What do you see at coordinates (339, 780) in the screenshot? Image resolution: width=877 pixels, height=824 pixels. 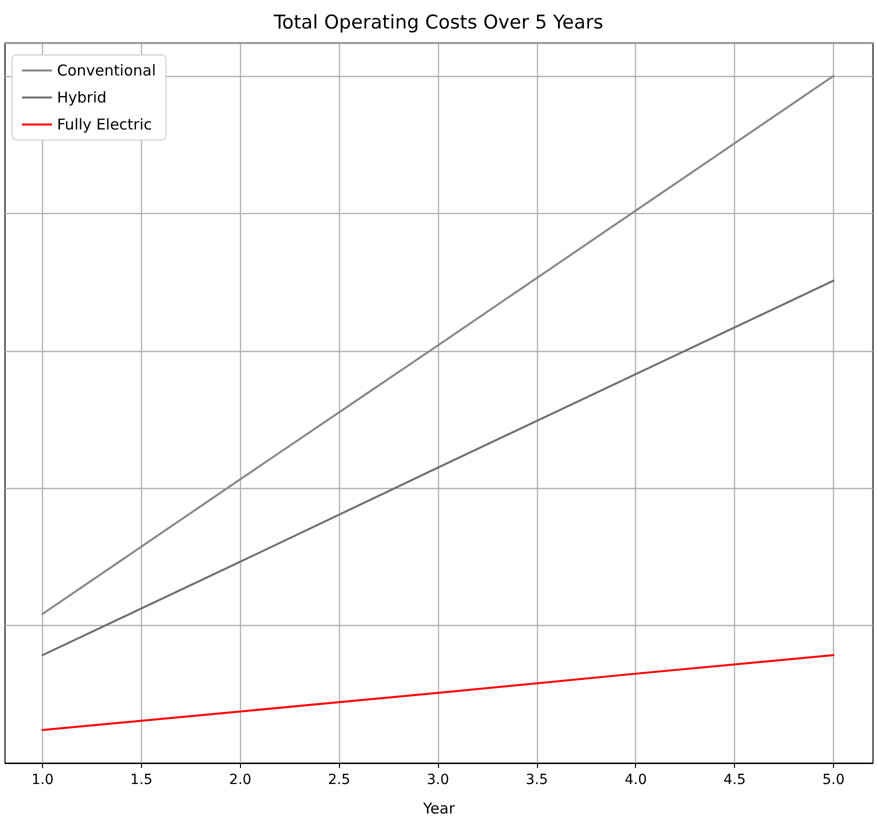 I see `x-tick-label: 2.5` at bounding box center [339, 780].